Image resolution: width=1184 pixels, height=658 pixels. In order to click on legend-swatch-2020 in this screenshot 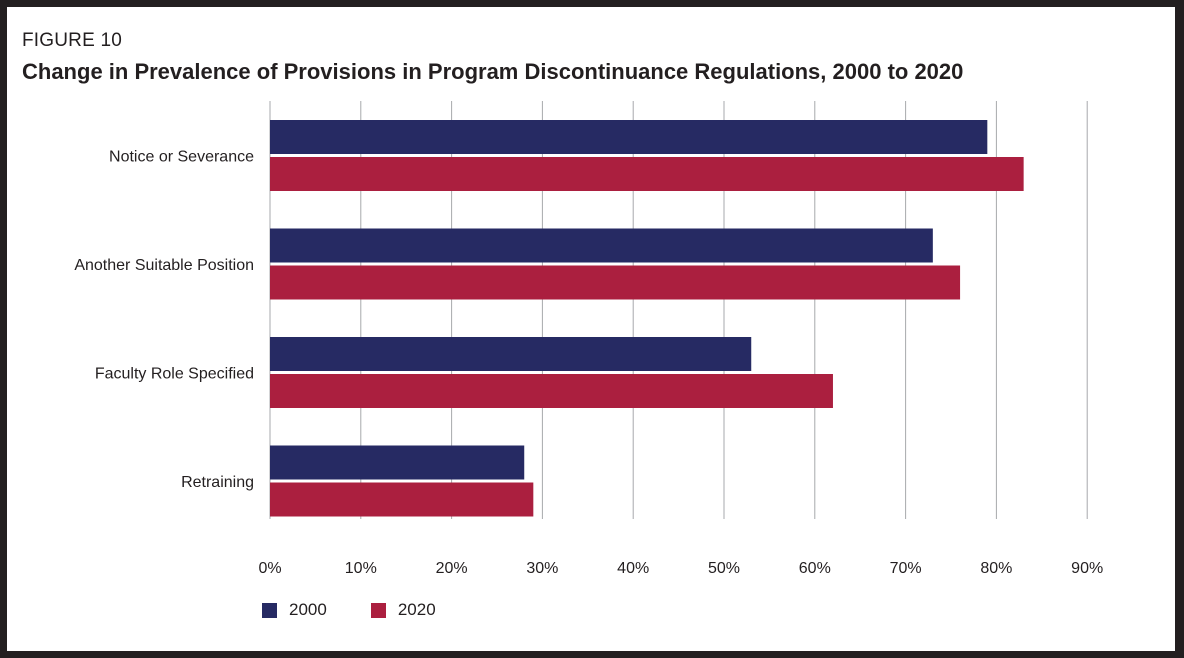, I will do `click(378, 610)`.